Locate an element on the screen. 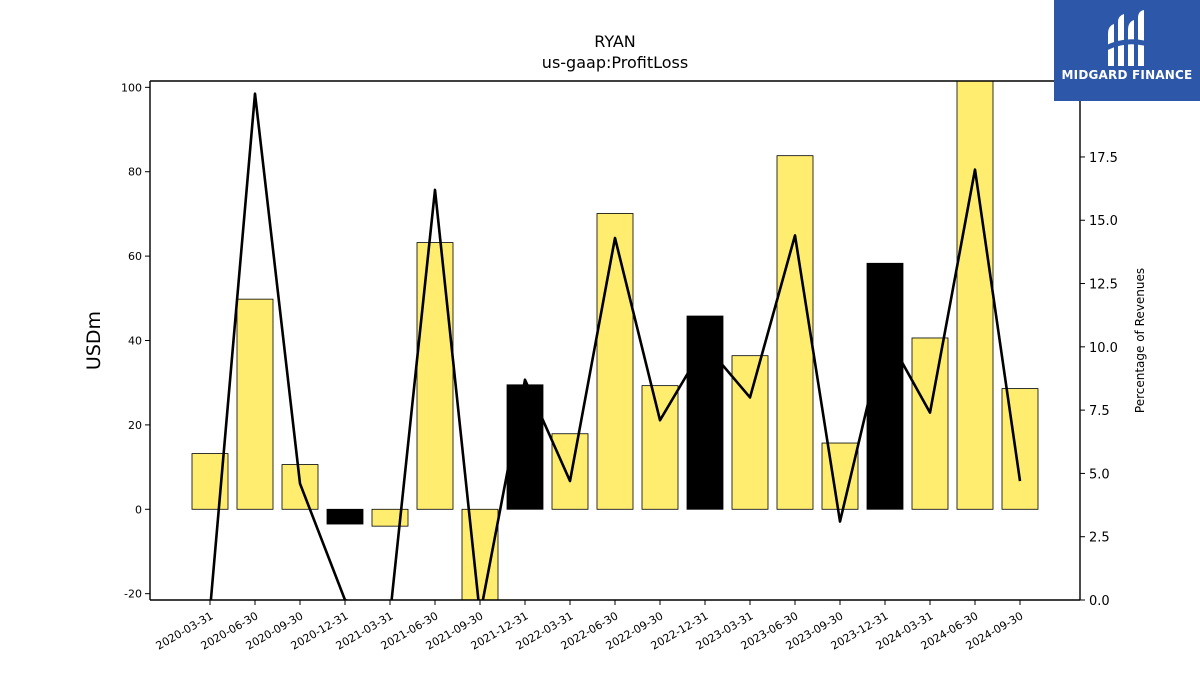 This screenshot has width=1200, height=675. y2-tick-label: 12.5 is located at coordinates (1103, 285).